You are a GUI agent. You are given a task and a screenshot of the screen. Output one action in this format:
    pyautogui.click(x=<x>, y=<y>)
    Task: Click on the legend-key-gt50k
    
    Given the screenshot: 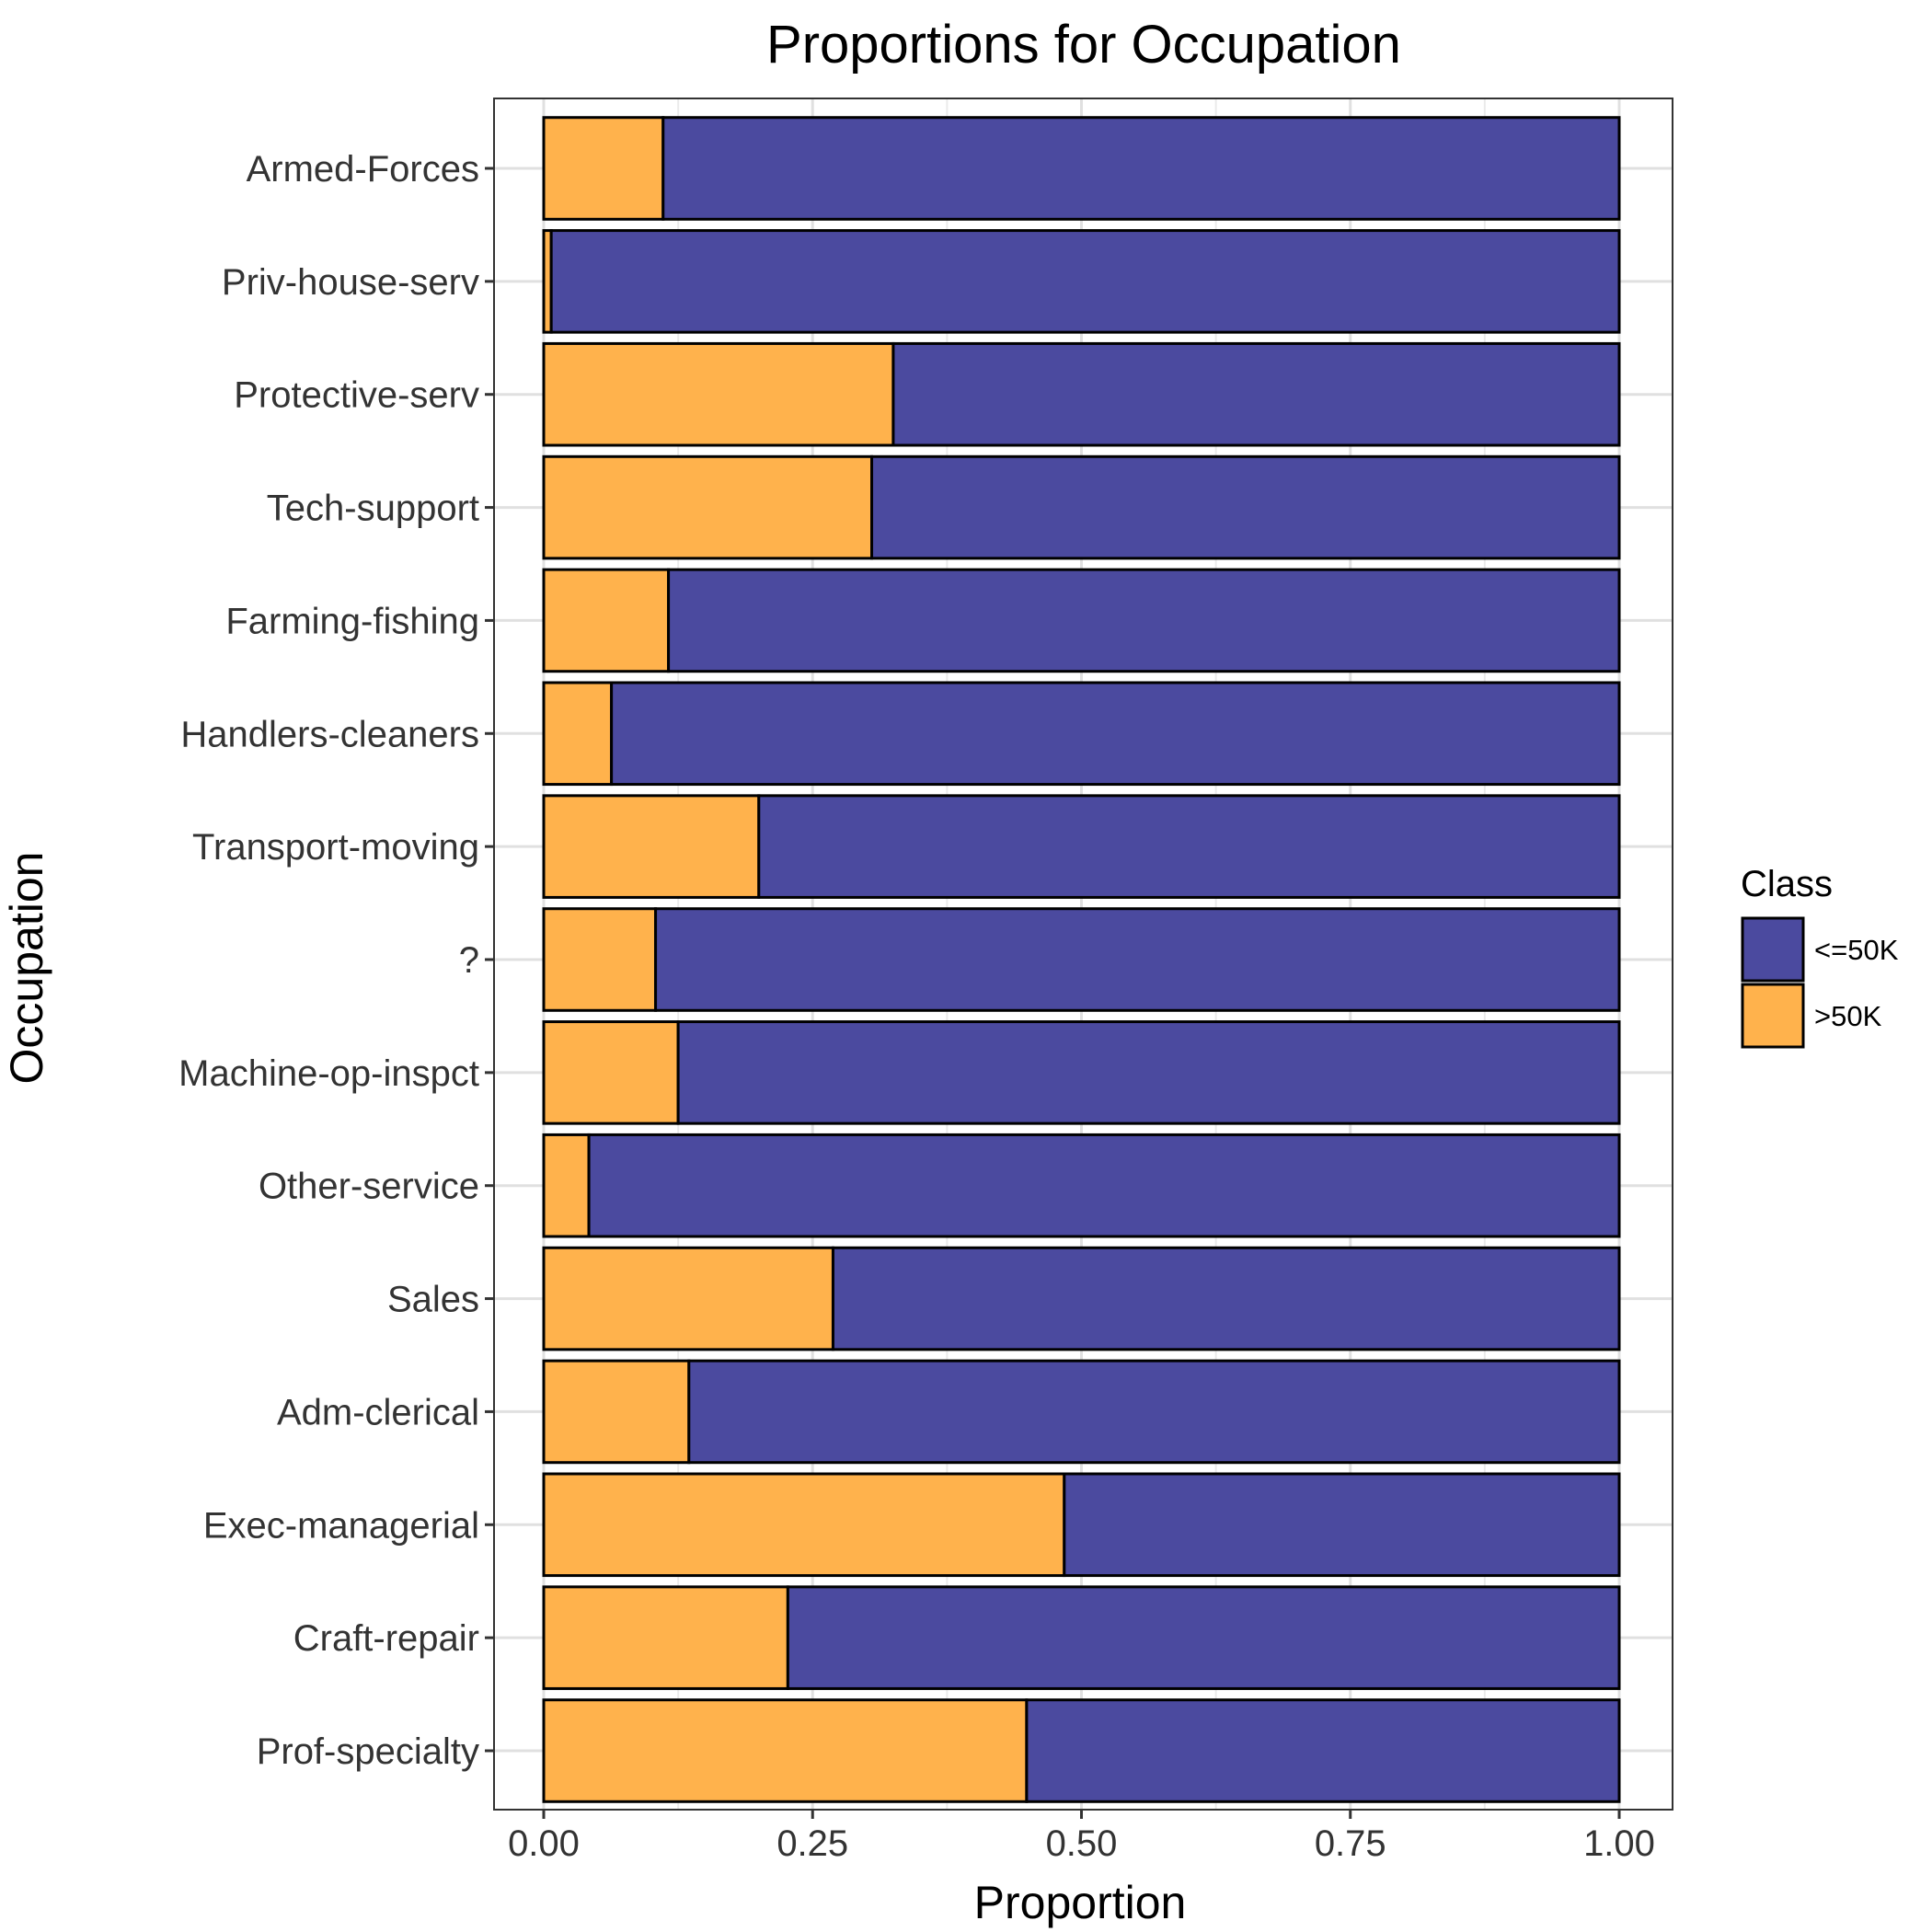 What is the action you would take?
    pyautogui.click(x=1773, y=1016)
    